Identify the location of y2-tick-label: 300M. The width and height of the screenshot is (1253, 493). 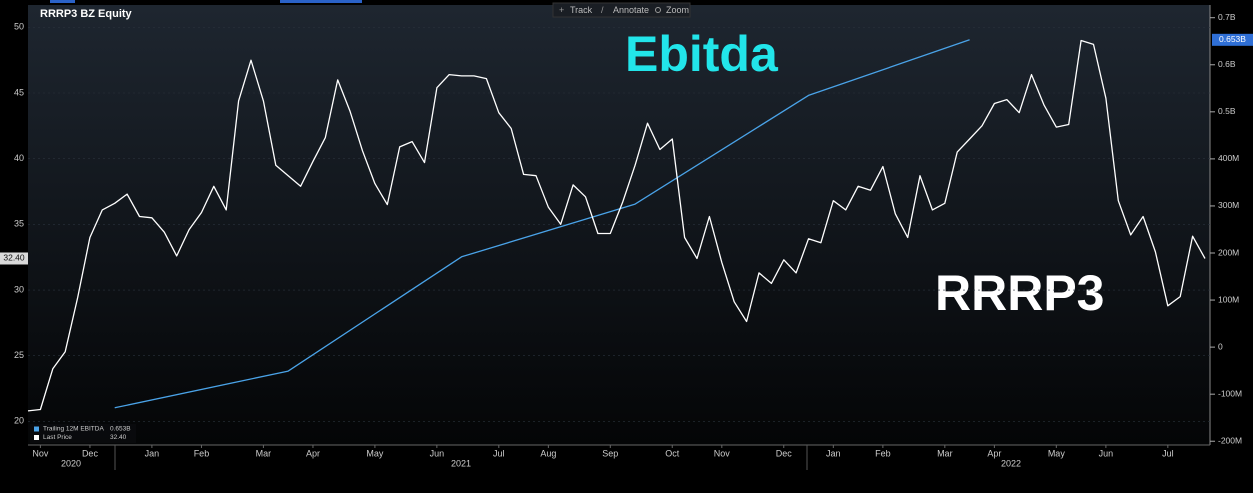
(1228, 205).